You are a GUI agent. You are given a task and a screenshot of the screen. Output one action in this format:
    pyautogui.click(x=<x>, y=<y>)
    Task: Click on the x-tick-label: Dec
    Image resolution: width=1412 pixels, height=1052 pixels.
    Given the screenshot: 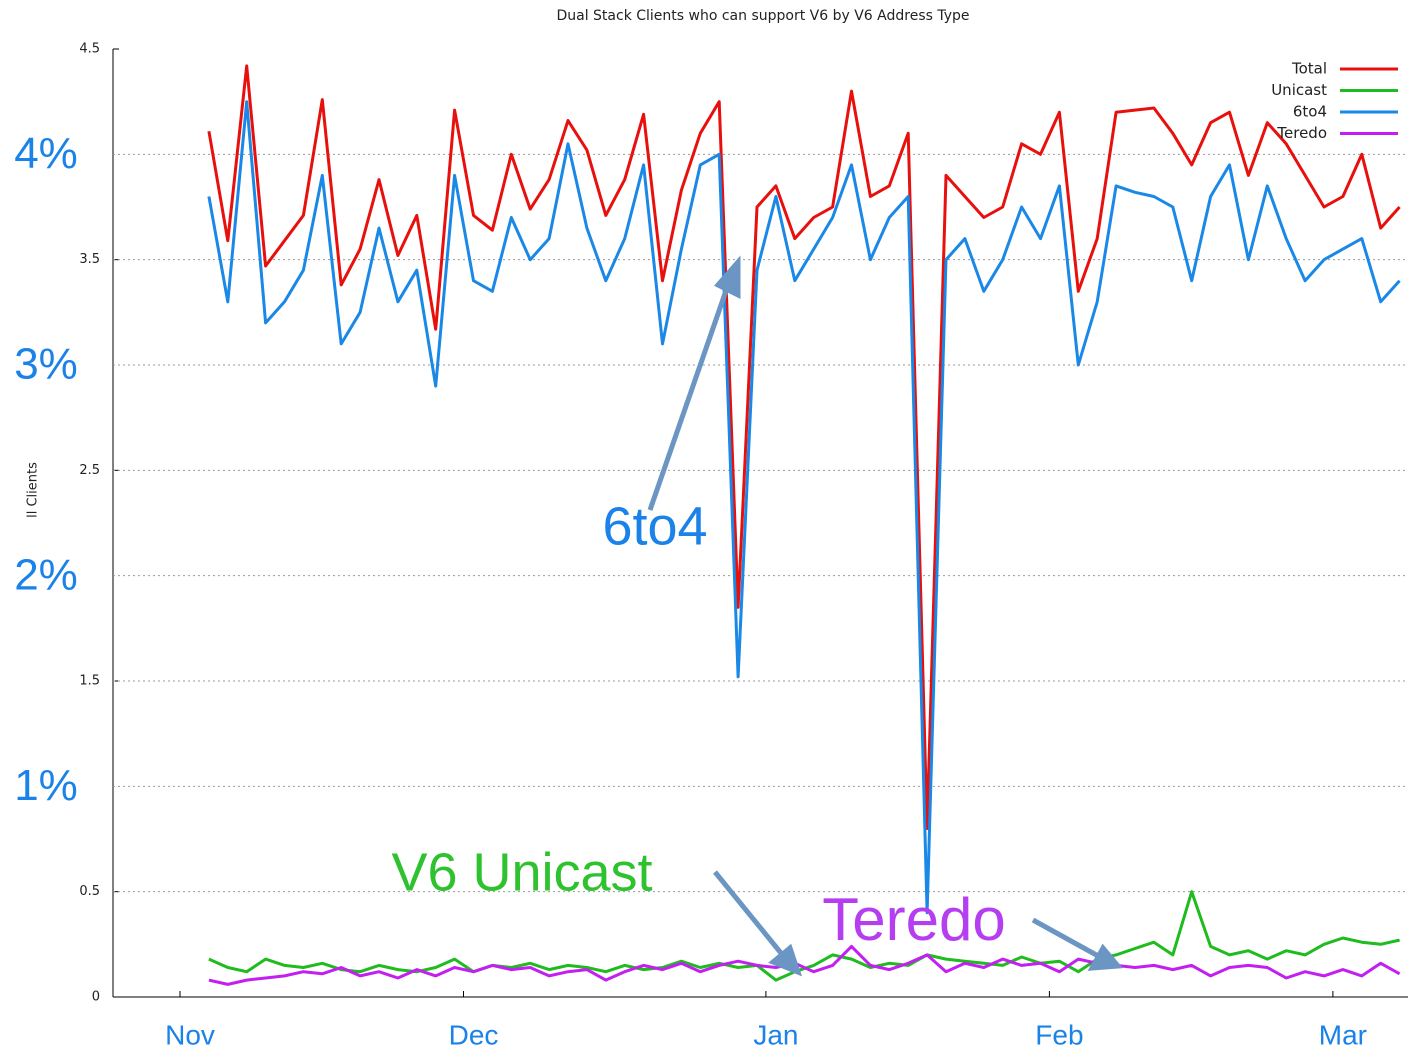 What is the action you would take?
    pyautogui.click(x=474, y=1034)
    